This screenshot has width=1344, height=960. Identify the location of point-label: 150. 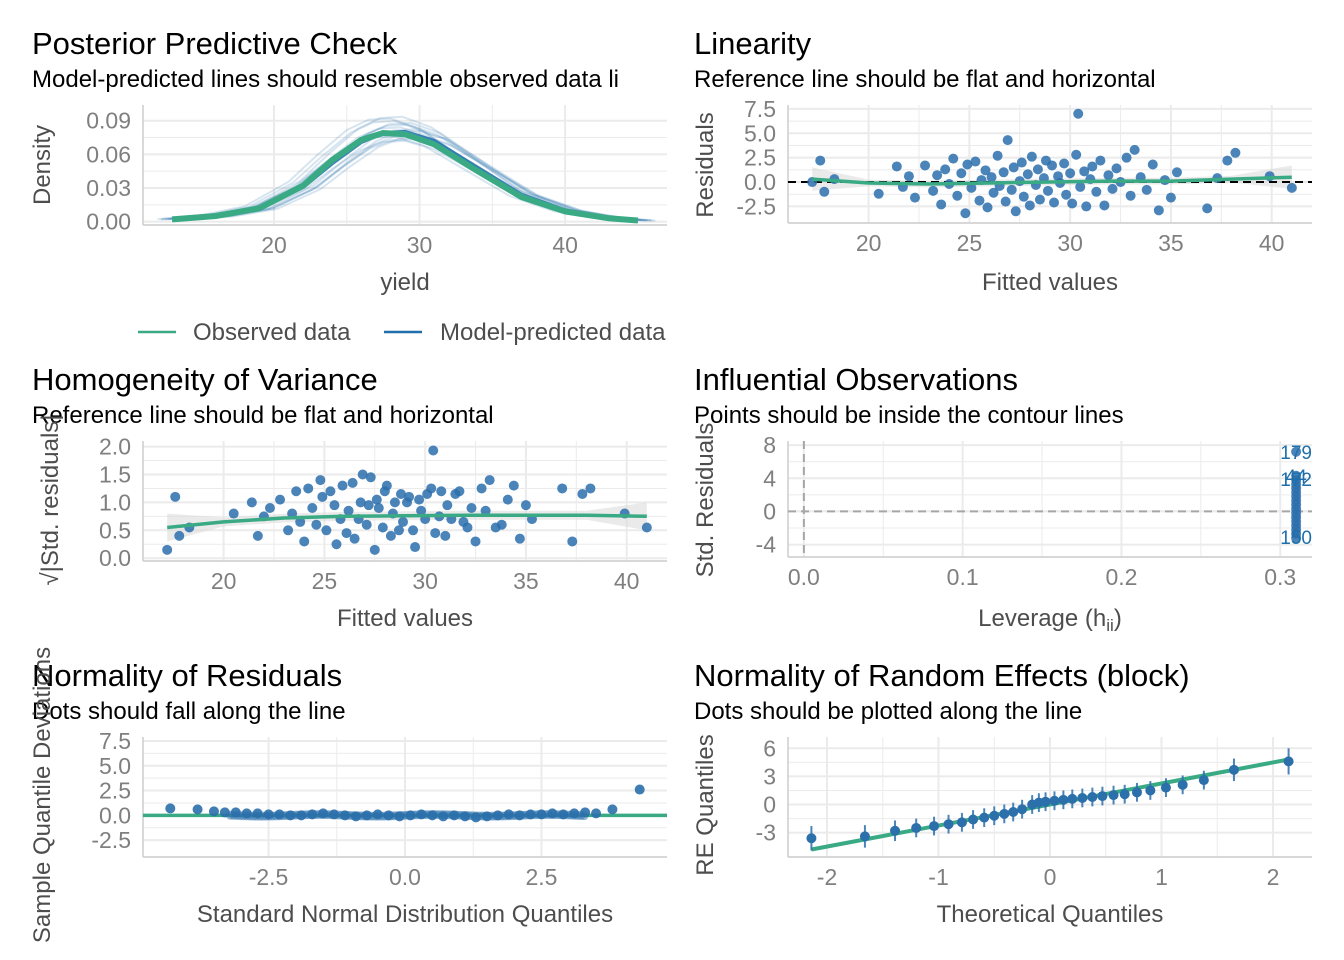
(1296, 538).